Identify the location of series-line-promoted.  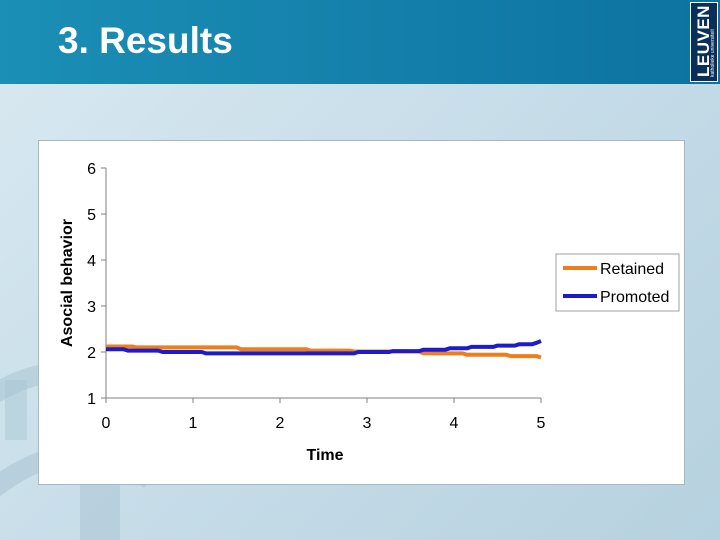
(324, 347).